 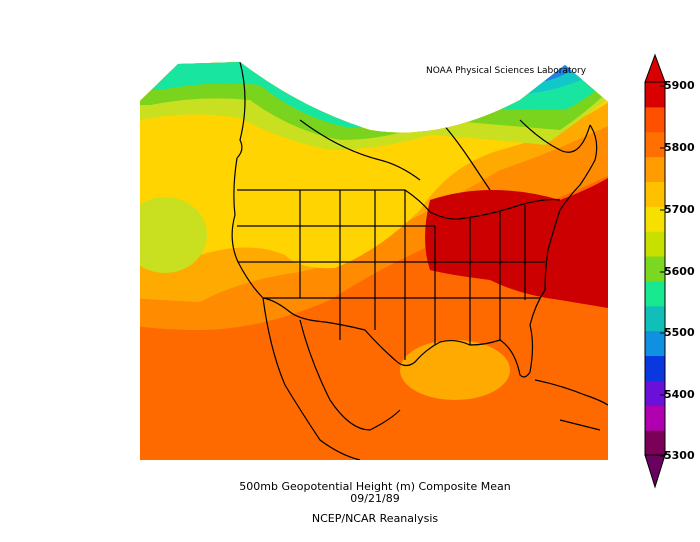 What do you see at coordinates (413, 126) in the screenshot?
I see `canada-lines` at bounding box center [413, 126].